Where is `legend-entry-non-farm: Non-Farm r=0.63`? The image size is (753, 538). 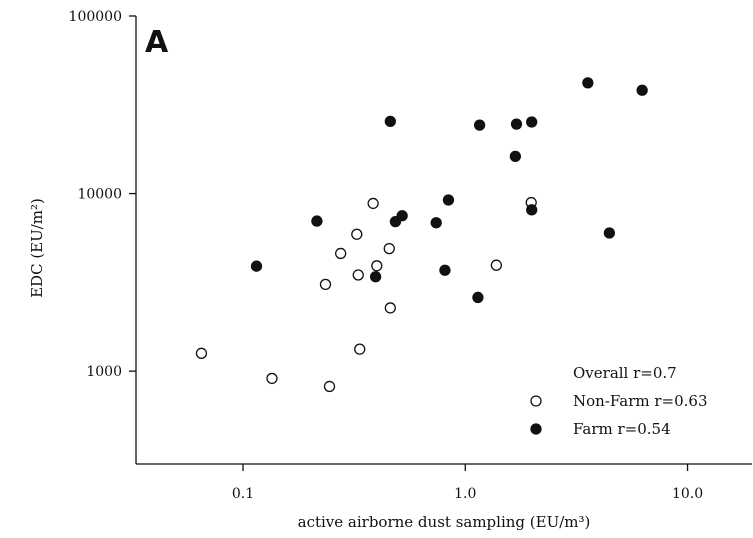
legend-entry-non-farm: Non-Farm r=0.63 is located at coordinates (640, 401).